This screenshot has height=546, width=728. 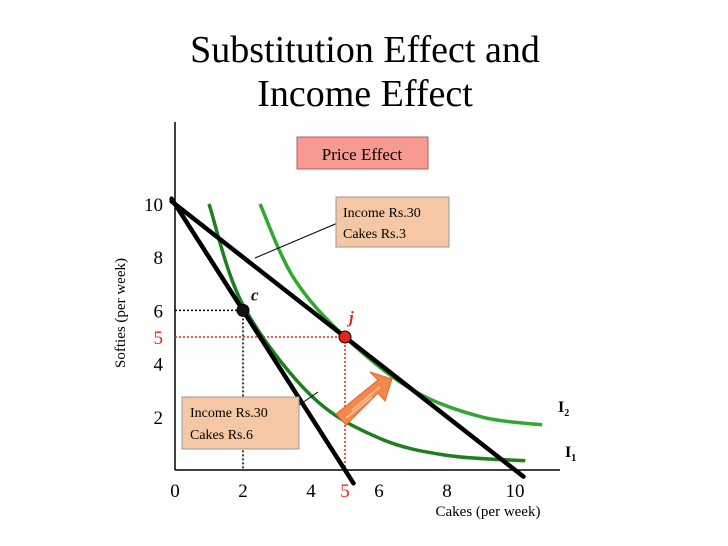 What do you see at coordinates (311, 491) in the screenshot?
I see `x-tick-label: 4` at bounding box center [311, 491].